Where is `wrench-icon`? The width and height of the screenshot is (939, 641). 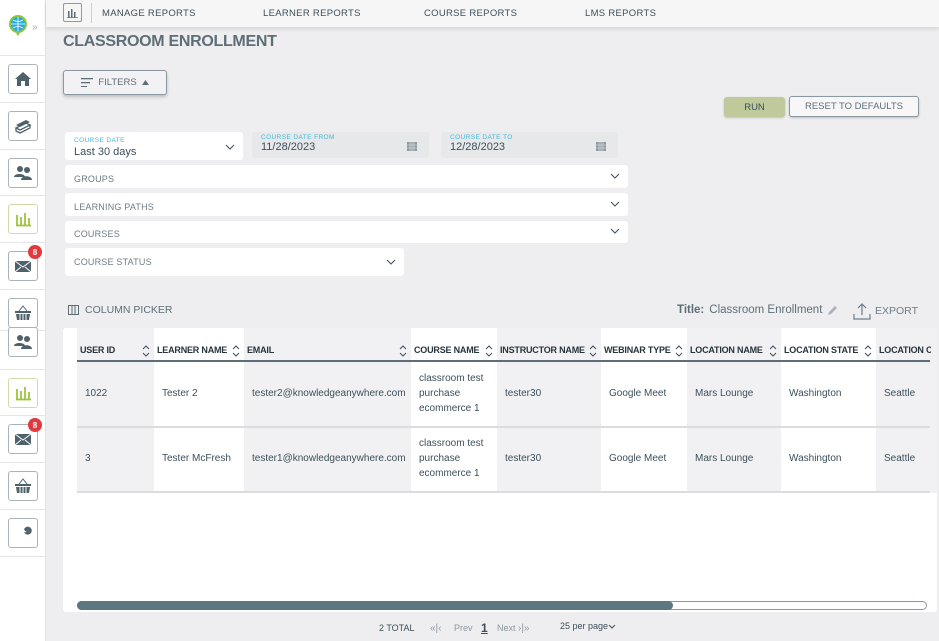
wrench-icon is located at coordinates (24, 533).